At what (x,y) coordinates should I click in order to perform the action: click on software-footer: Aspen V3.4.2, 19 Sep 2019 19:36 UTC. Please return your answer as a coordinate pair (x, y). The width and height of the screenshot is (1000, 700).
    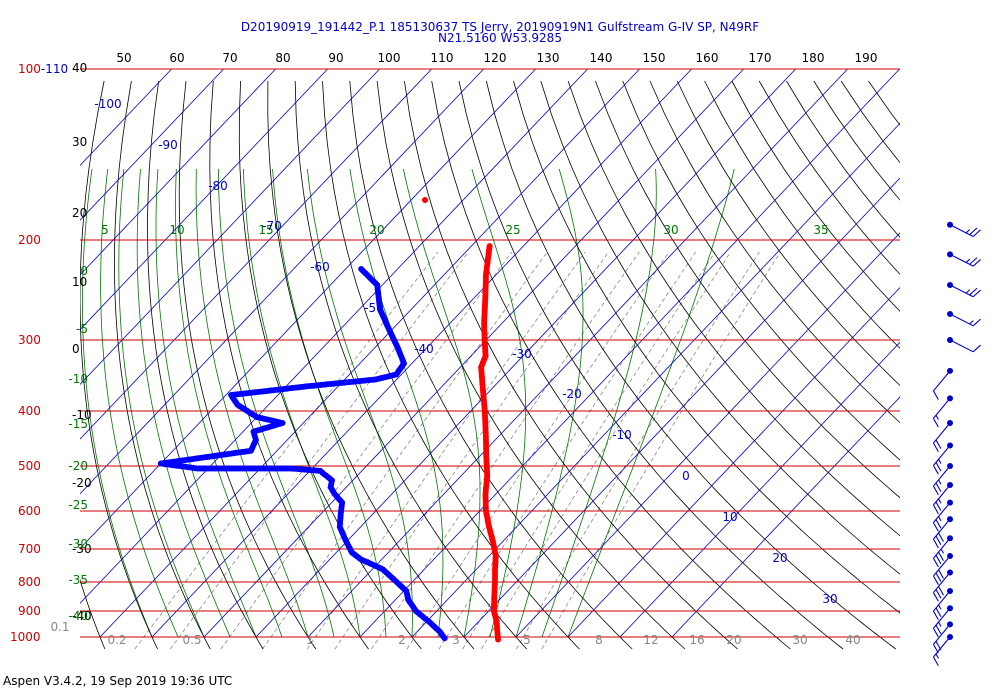
    Looking at the image, I should click on (118, 681).